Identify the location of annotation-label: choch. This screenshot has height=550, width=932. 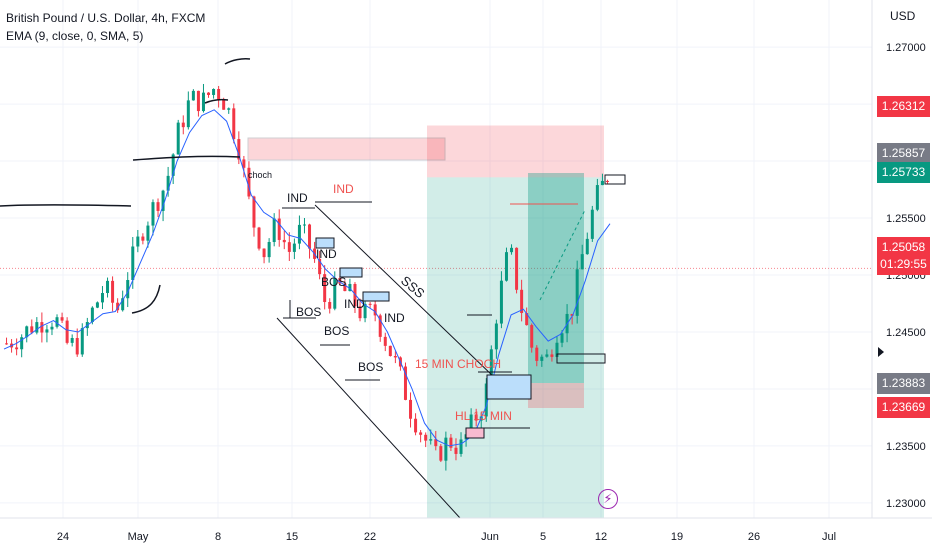
(260, 175).